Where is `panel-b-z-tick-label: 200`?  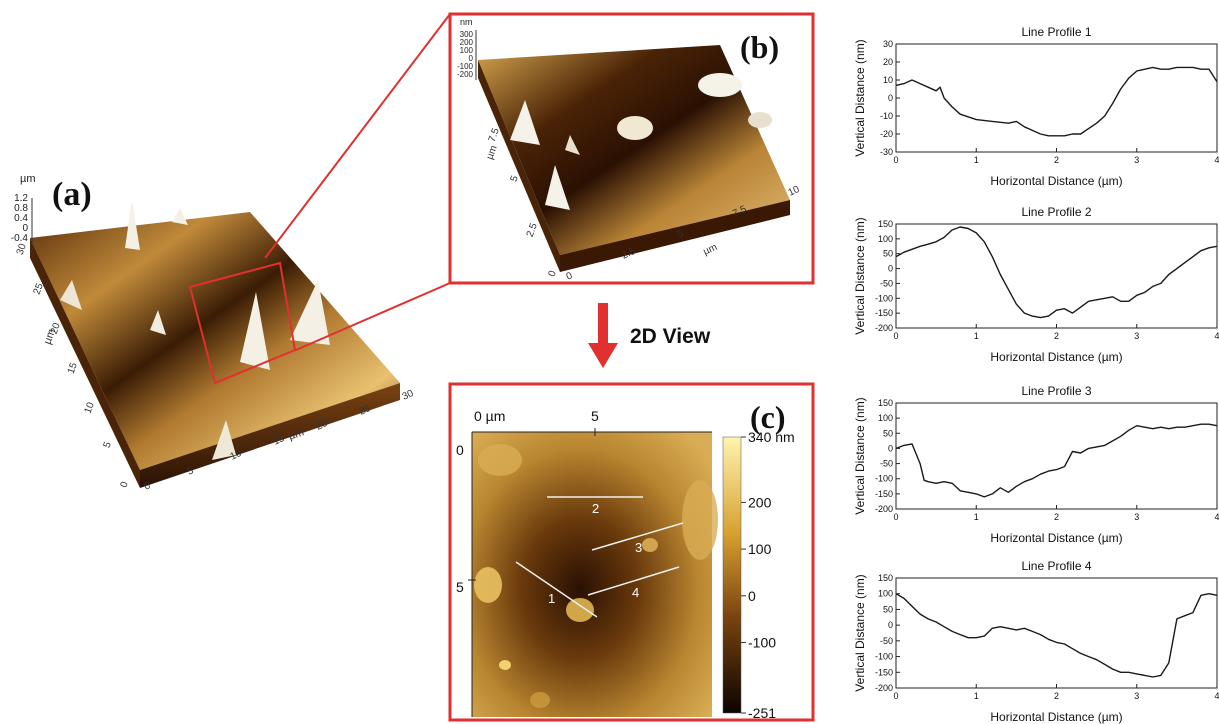
panel-b-z-tick-label: 200 is located at coordinates (467, 42).